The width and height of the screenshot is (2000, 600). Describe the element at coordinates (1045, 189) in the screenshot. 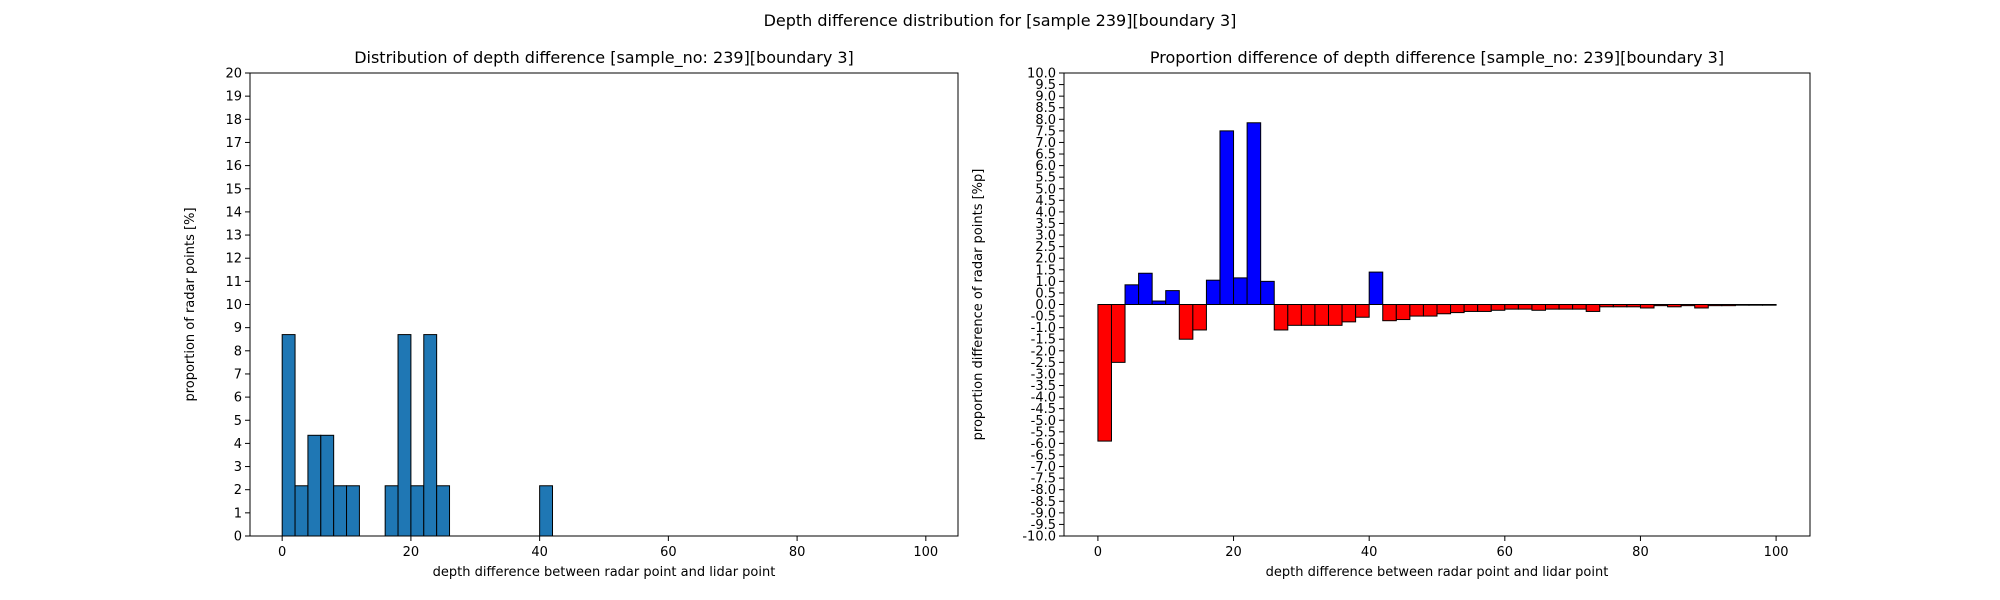

I see `y-tick-label: 5.0` at that location.